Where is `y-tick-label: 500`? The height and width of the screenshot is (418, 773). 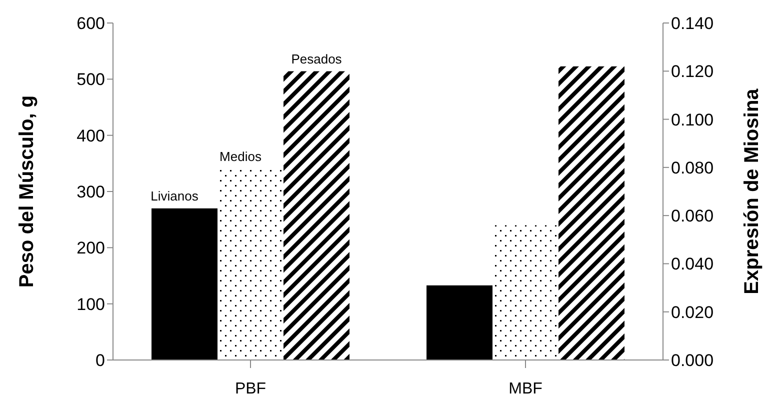 y-tick-label: 500 is located at coordinates (90, 80).